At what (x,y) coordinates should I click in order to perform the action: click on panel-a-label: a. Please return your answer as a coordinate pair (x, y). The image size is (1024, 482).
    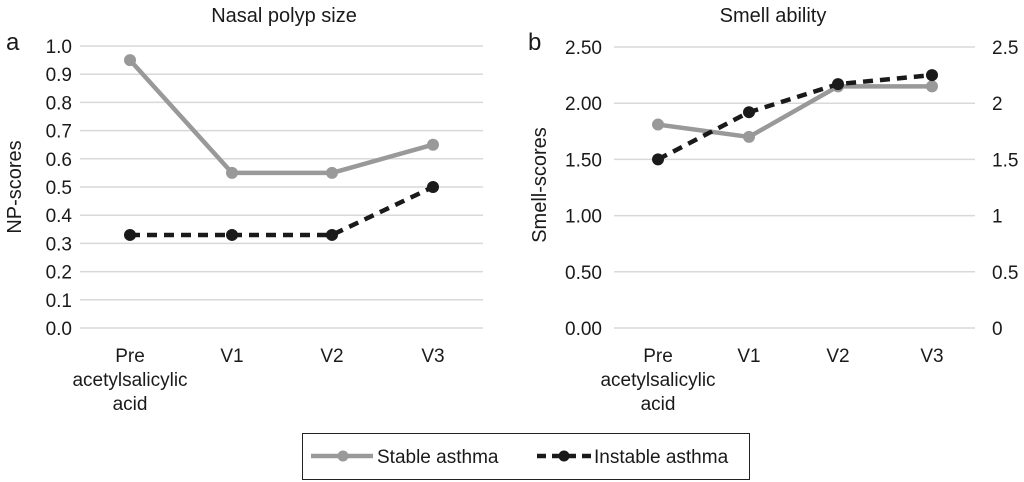
    Looking at the image, I should click on (13, 42).